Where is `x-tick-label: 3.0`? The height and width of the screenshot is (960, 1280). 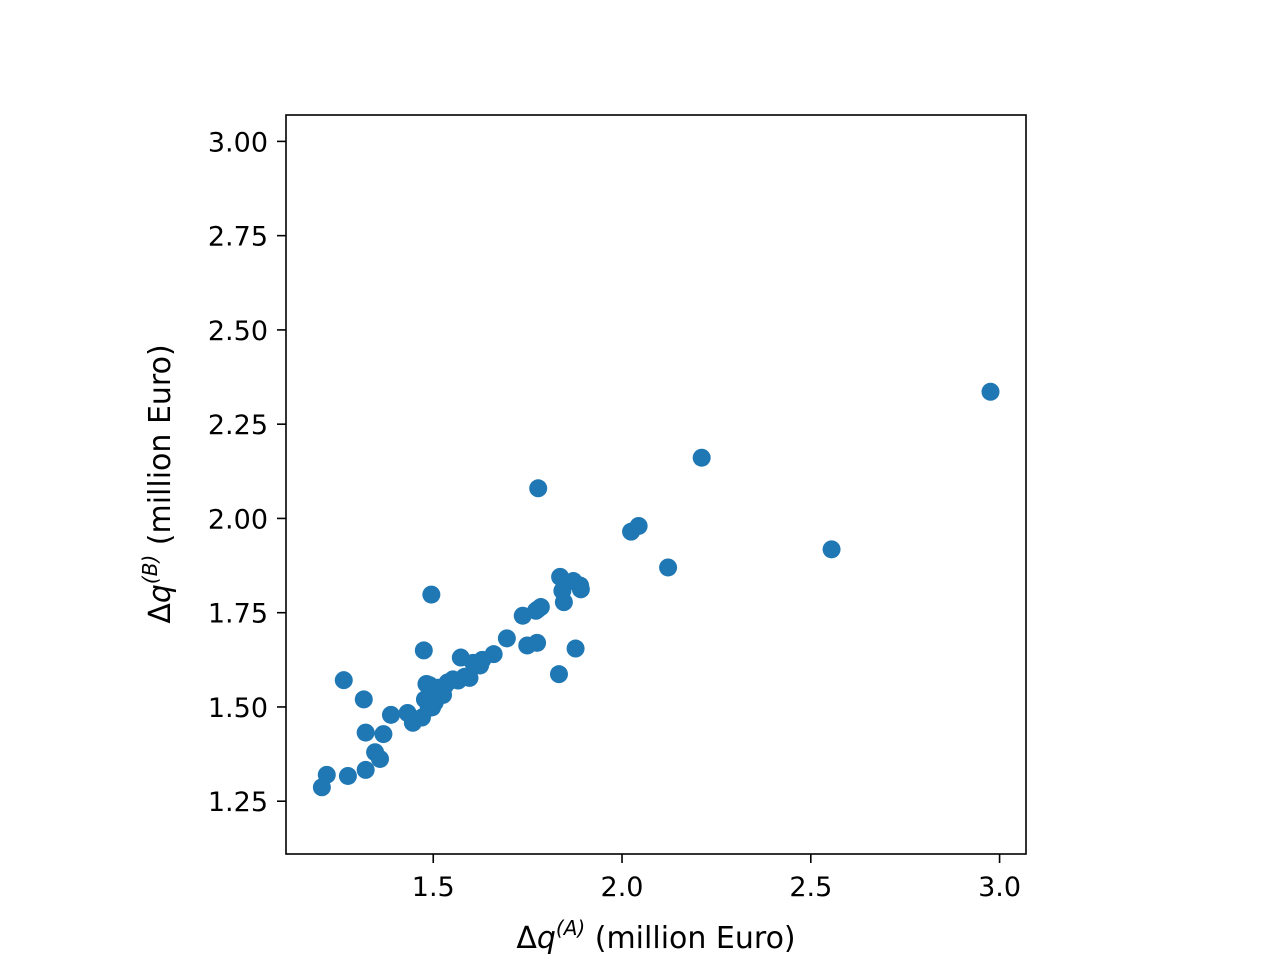 x-tick-label: 3.0 is located at coordinates (999, 887).